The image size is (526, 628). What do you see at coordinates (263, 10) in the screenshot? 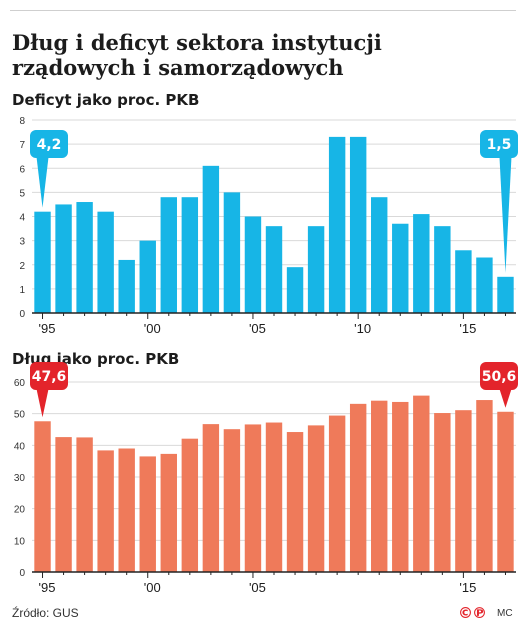
I see `top-rule` at bounding box center [263, 10].